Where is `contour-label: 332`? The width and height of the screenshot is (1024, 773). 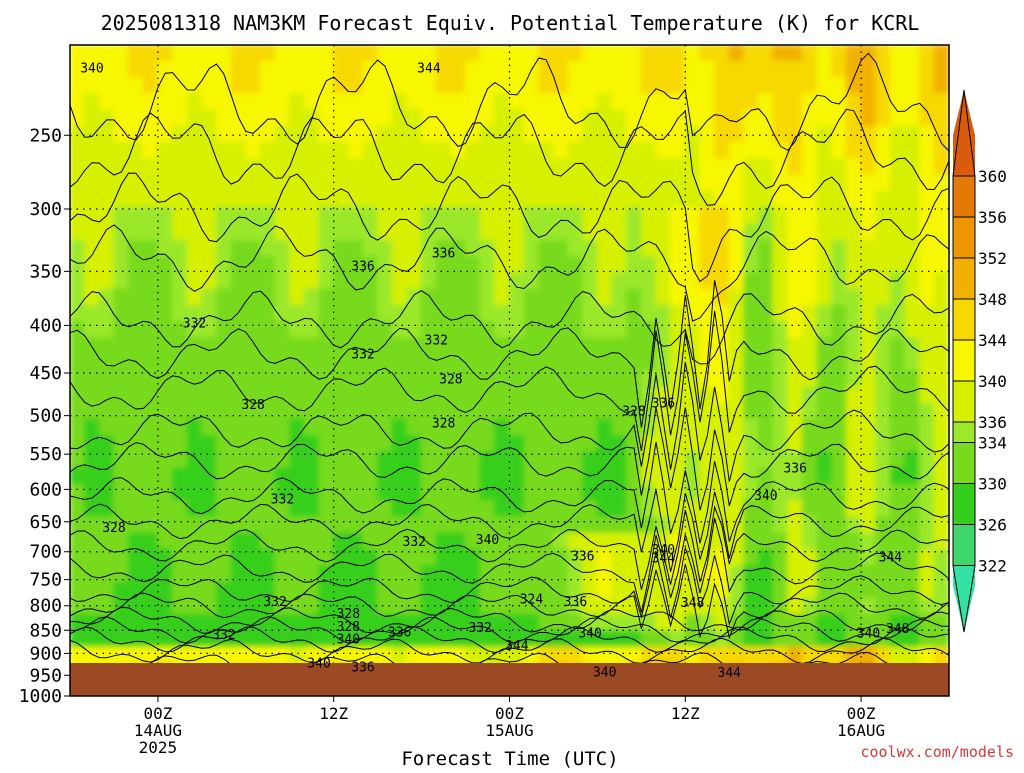
contour-label: 332 is located at coordinates (362, 355).